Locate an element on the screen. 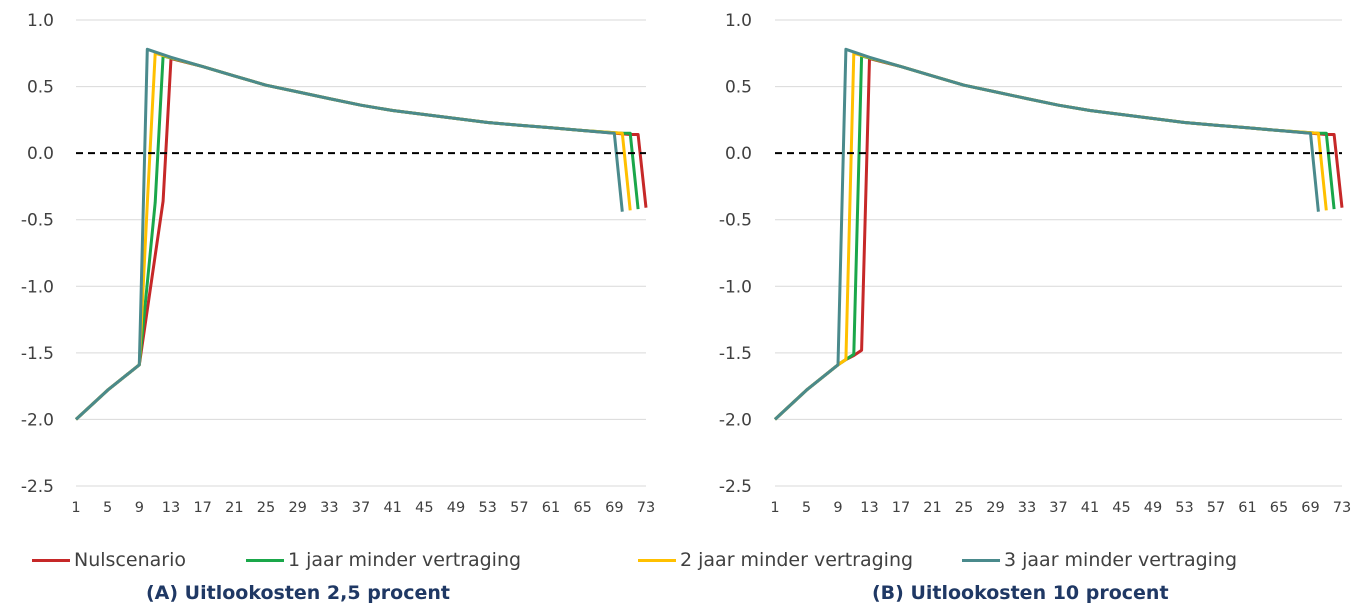 This screenshot has height=612, width=1368. legend-item-1-jaar: 1 jaar minder vertraging is located at coordinates (383, 560).